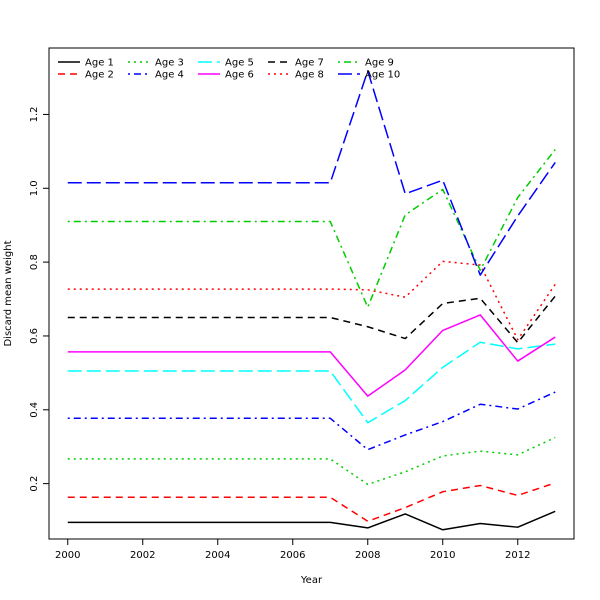 The width and height of the screenshot is (600, 600). I want to click on x-tick-label: 2006, so click(292, 555).